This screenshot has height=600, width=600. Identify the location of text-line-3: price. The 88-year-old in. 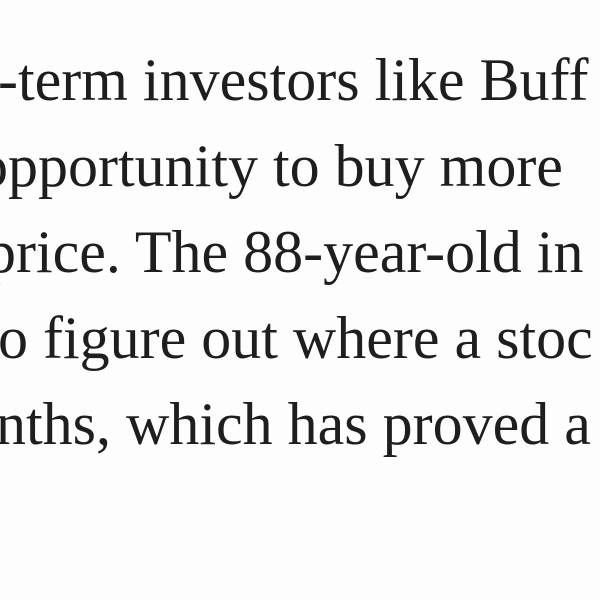
(292, 252).